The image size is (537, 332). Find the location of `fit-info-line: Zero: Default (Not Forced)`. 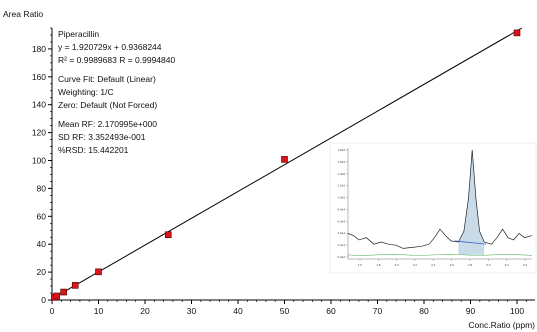

fit-info-line: Zero: Default (Not Forced) is located at coordinates (107, 105).